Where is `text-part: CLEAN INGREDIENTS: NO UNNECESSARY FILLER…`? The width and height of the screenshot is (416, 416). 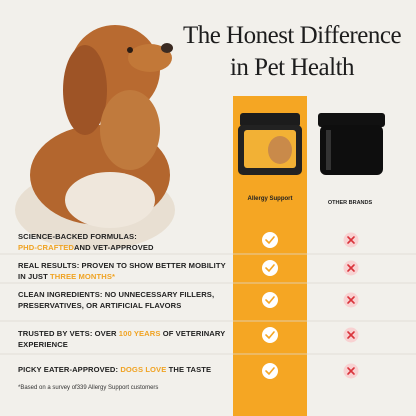
text-part: CLEAN INGREDIENTS: NO UNNECESSARY FILLER… is located at coordinates (116, 300).